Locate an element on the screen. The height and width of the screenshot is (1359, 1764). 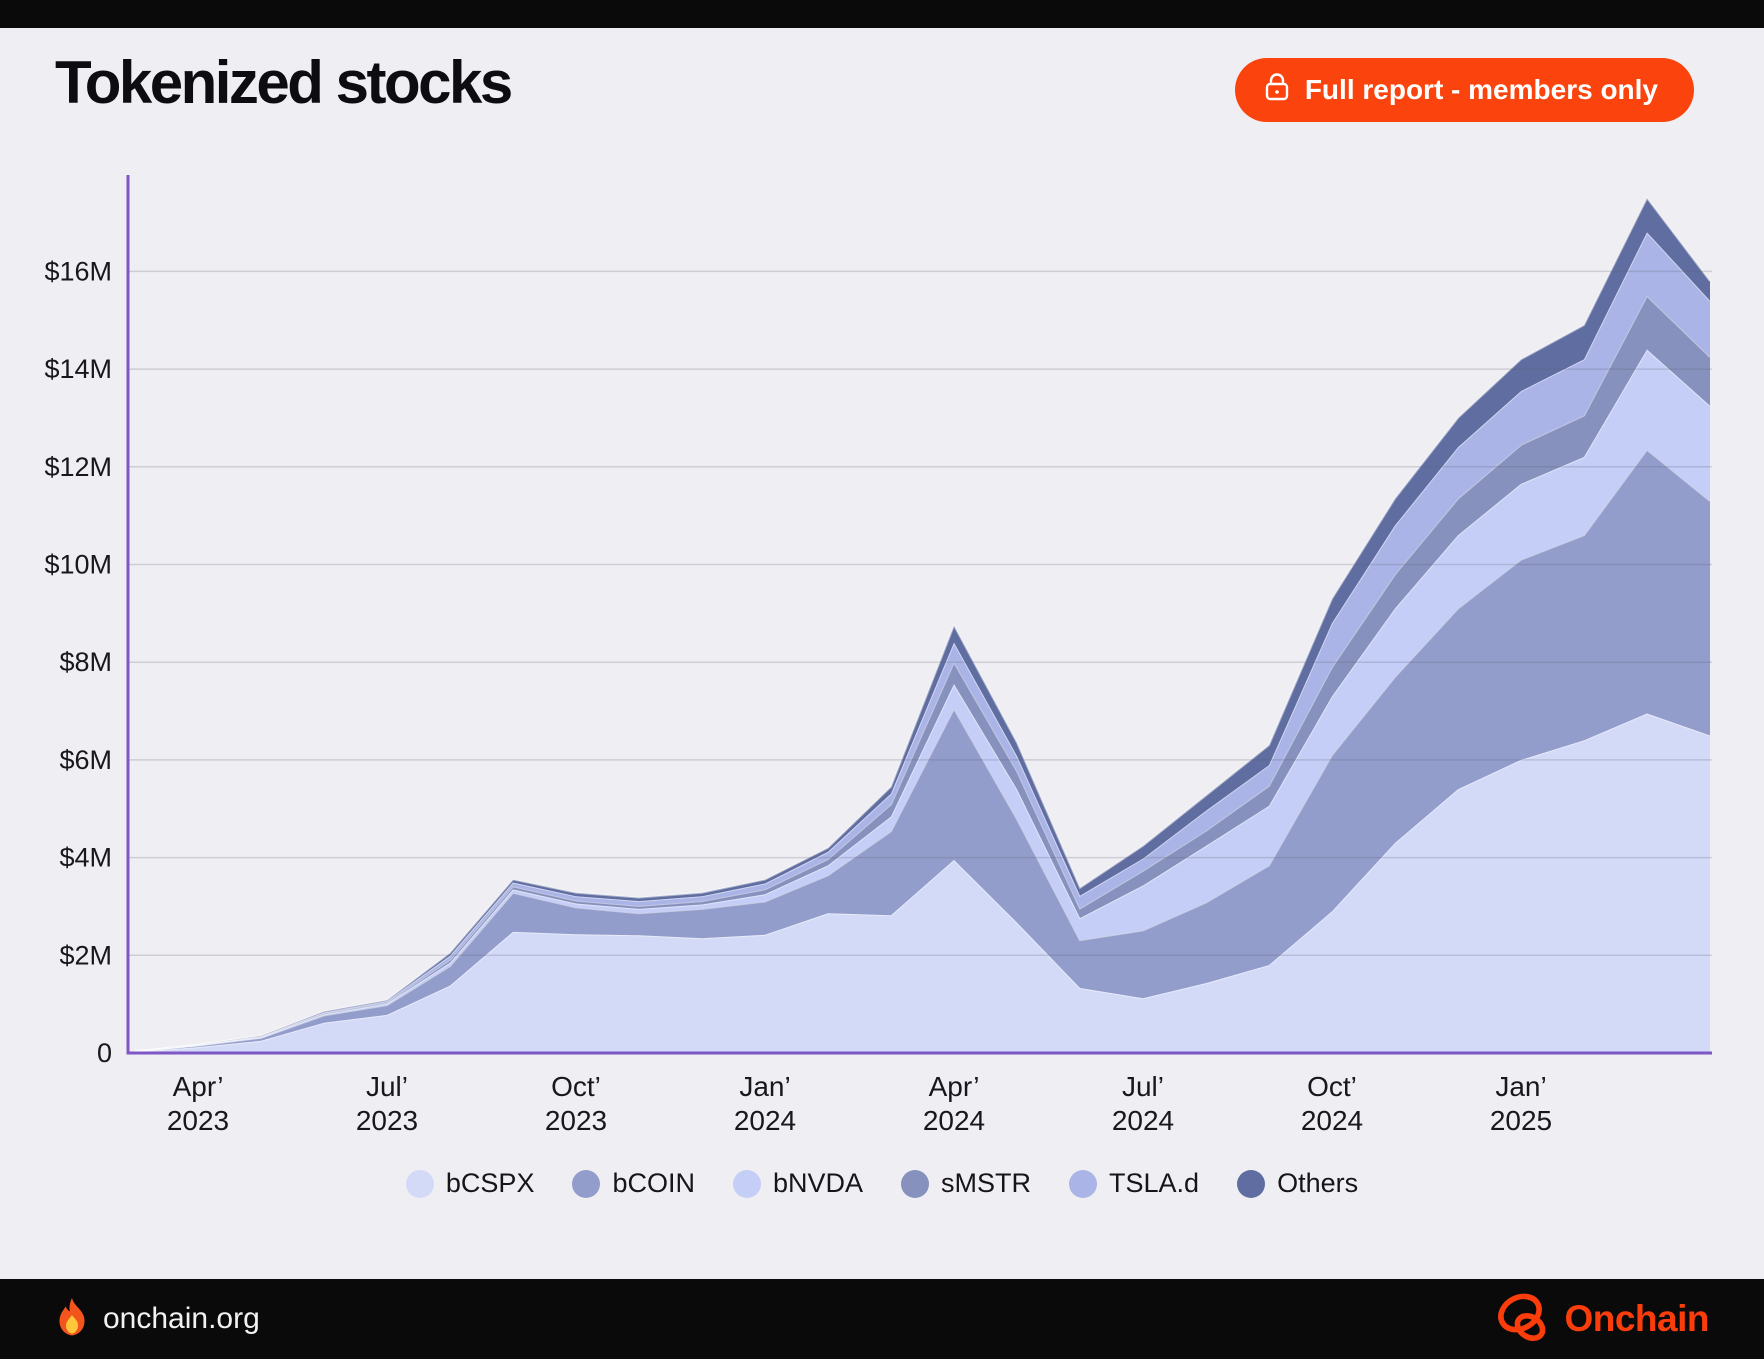
flame-icon is located at coordinates (72, 1319).